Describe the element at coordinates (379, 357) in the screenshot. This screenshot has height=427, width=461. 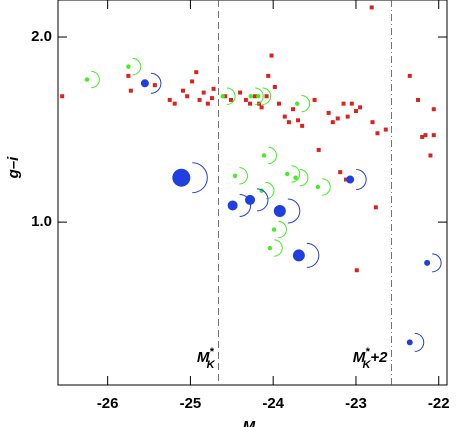
I see `reference-label-suffix: +2` at that location.